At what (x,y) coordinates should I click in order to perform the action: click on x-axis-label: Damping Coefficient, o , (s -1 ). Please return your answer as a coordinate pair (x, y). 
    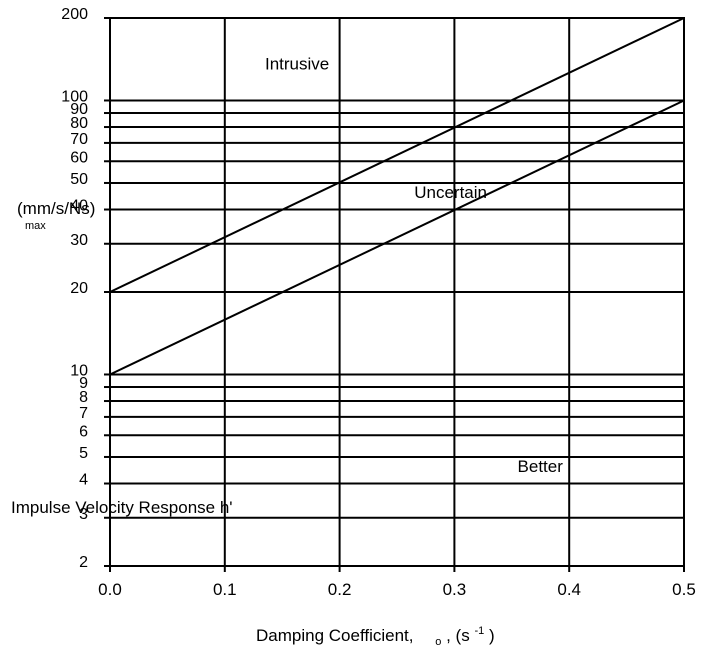
    Looking at the image, I should click on (375, 634).